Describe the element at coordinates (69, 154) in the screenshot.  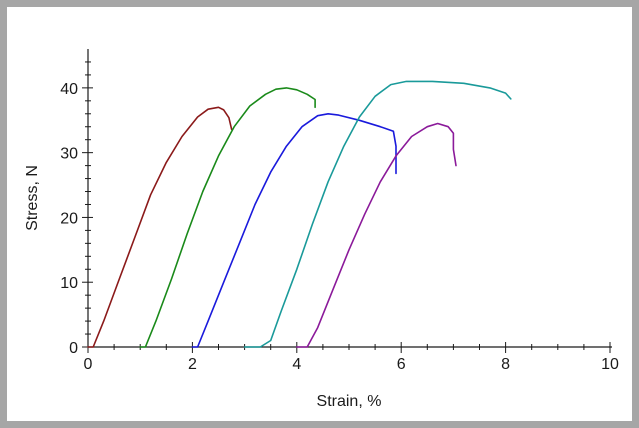
I see `y-tick-label: 30` at that location.